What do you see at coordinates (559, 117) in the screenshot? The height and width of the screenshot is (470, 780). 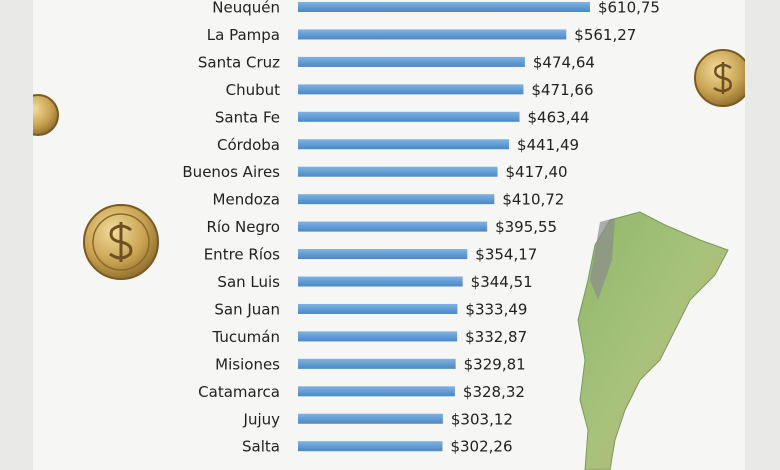 I see `value-label: $463,44` at bounding box center [559, 117].